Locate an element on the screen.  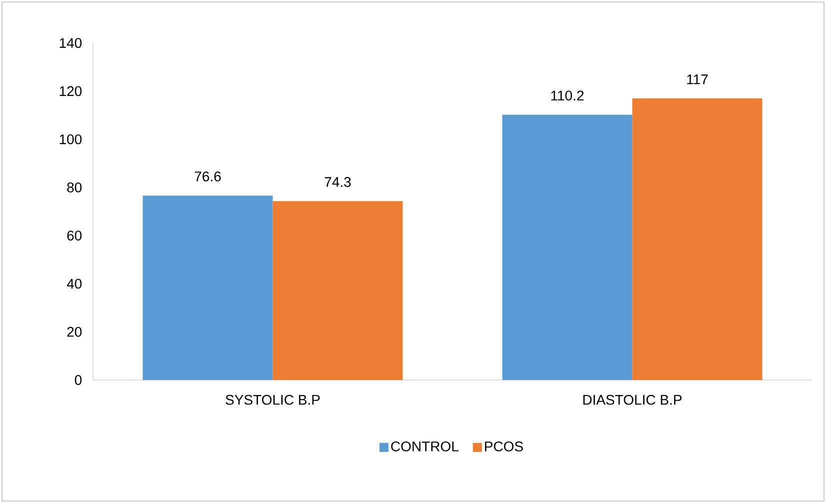
y-tick-label: 60 is located at coordinates (74, 235).